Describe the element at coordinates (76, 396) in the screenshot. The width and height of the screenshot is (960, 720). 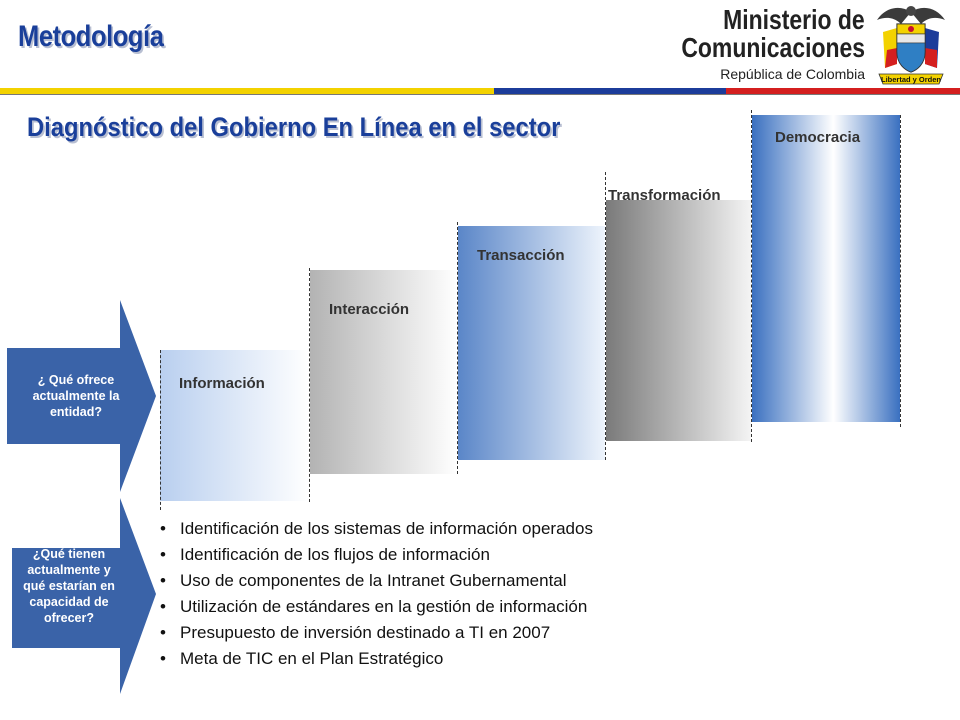
I see `offer-question: ¿ Qué ofrece actualmente la entidad?` at that location.